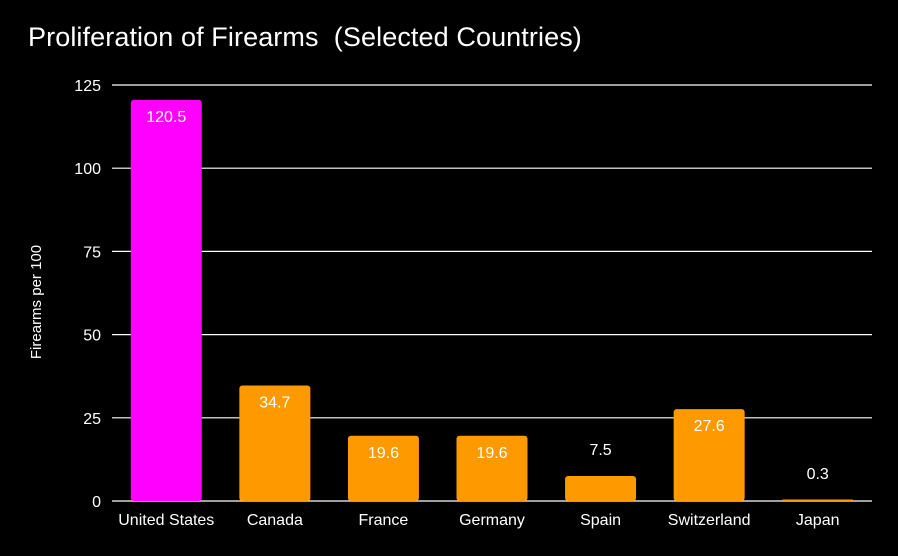 This screenshot has width=898, height=556. Describe the element at coordinates (491, 453) in the screenshot. I see `data-label-germany: 19.6` at that location.